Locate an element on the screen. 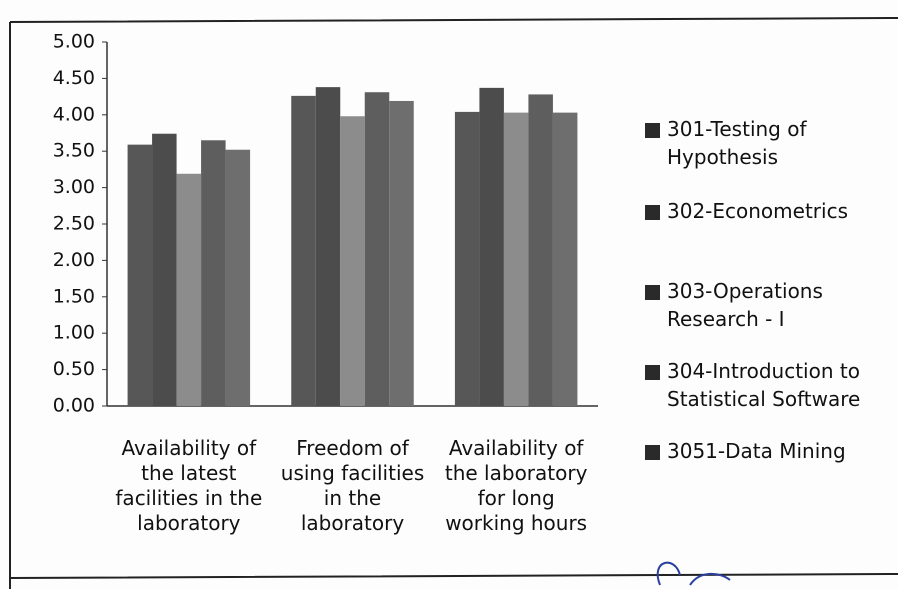  legend-entry: 302-Econometrics is located at coordinates (746, 211).